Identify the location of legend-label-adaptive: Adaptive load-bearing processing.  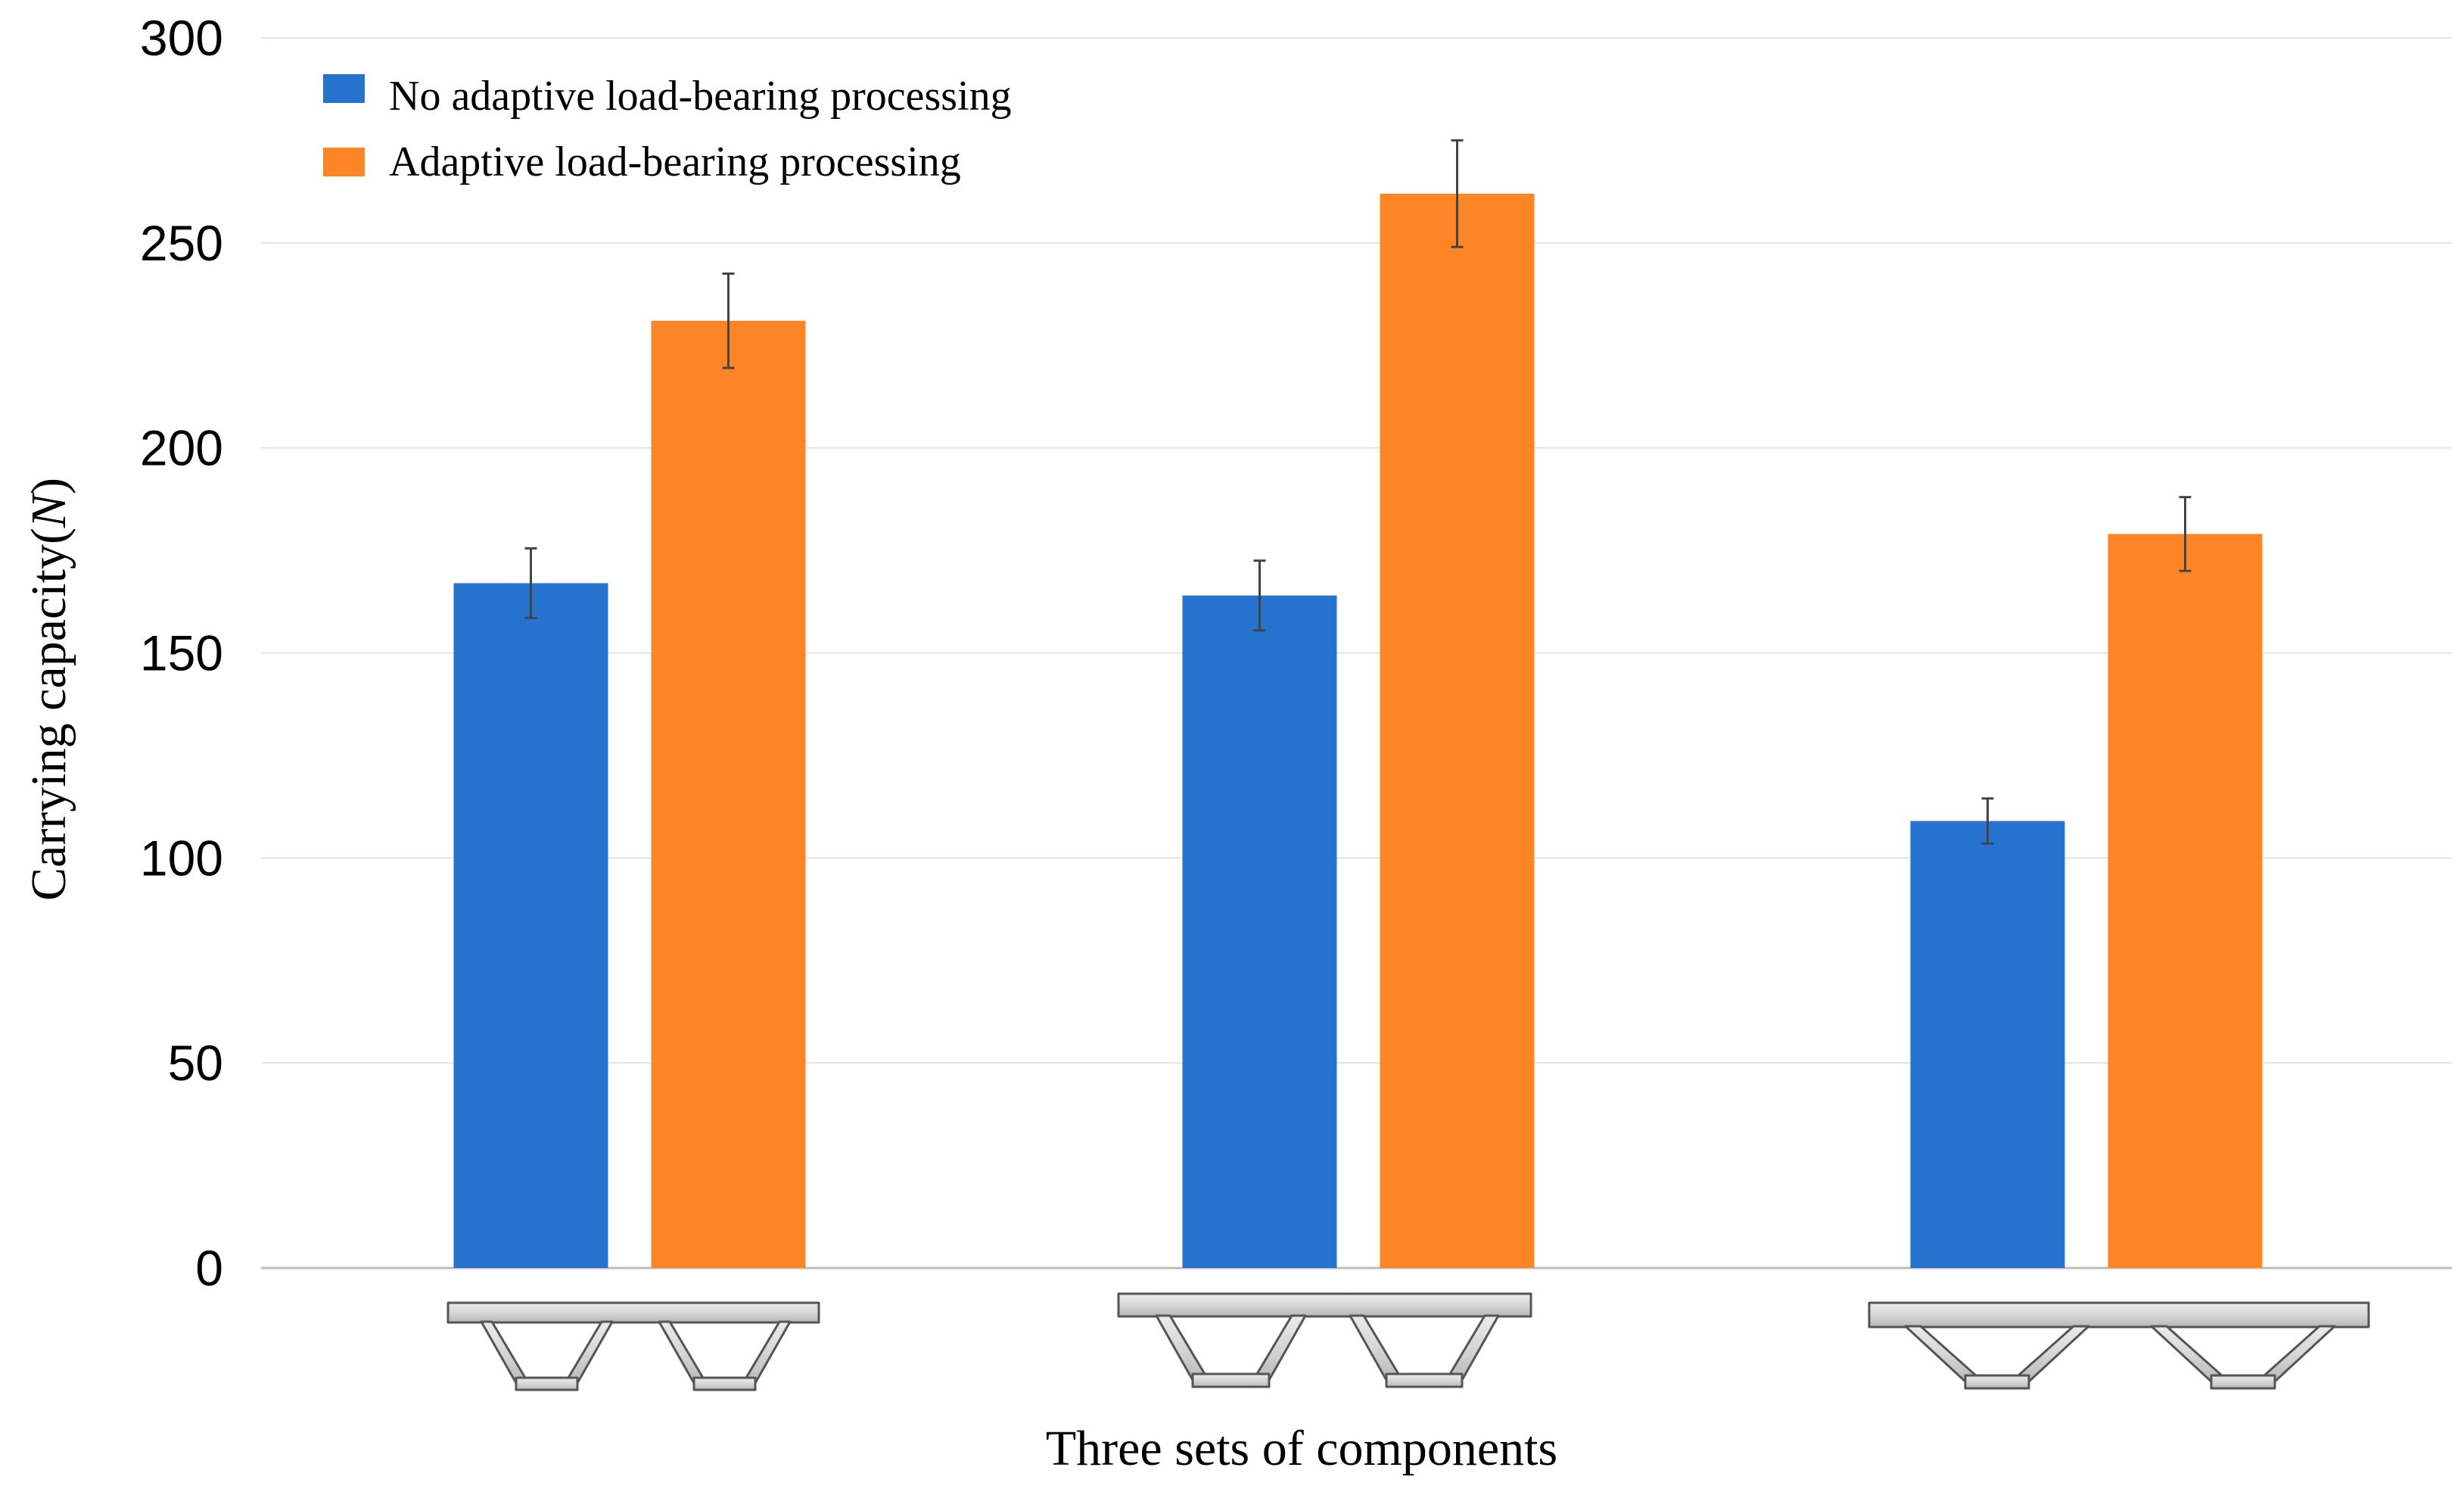
(675, 162).